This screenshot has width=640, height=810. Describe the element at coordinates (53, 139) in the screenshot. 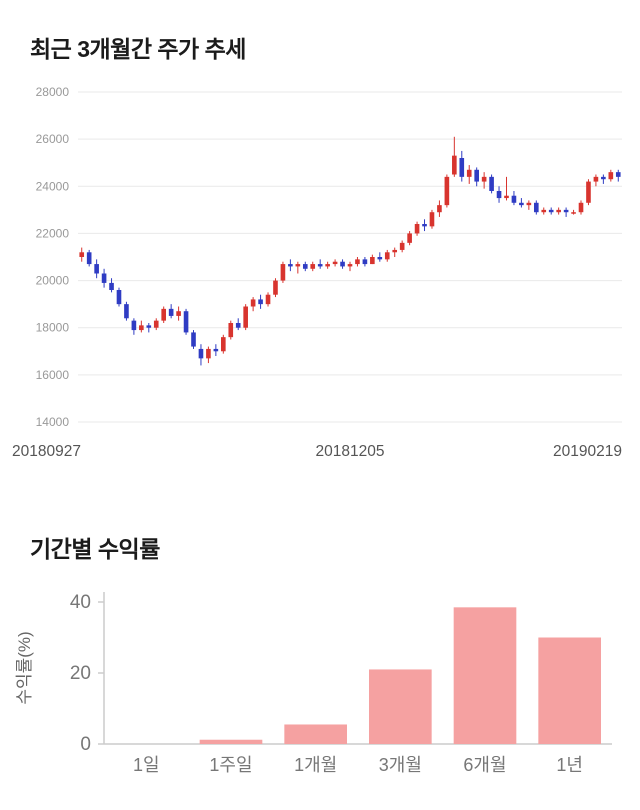

I see `y-tick-label: 26000` at that location.